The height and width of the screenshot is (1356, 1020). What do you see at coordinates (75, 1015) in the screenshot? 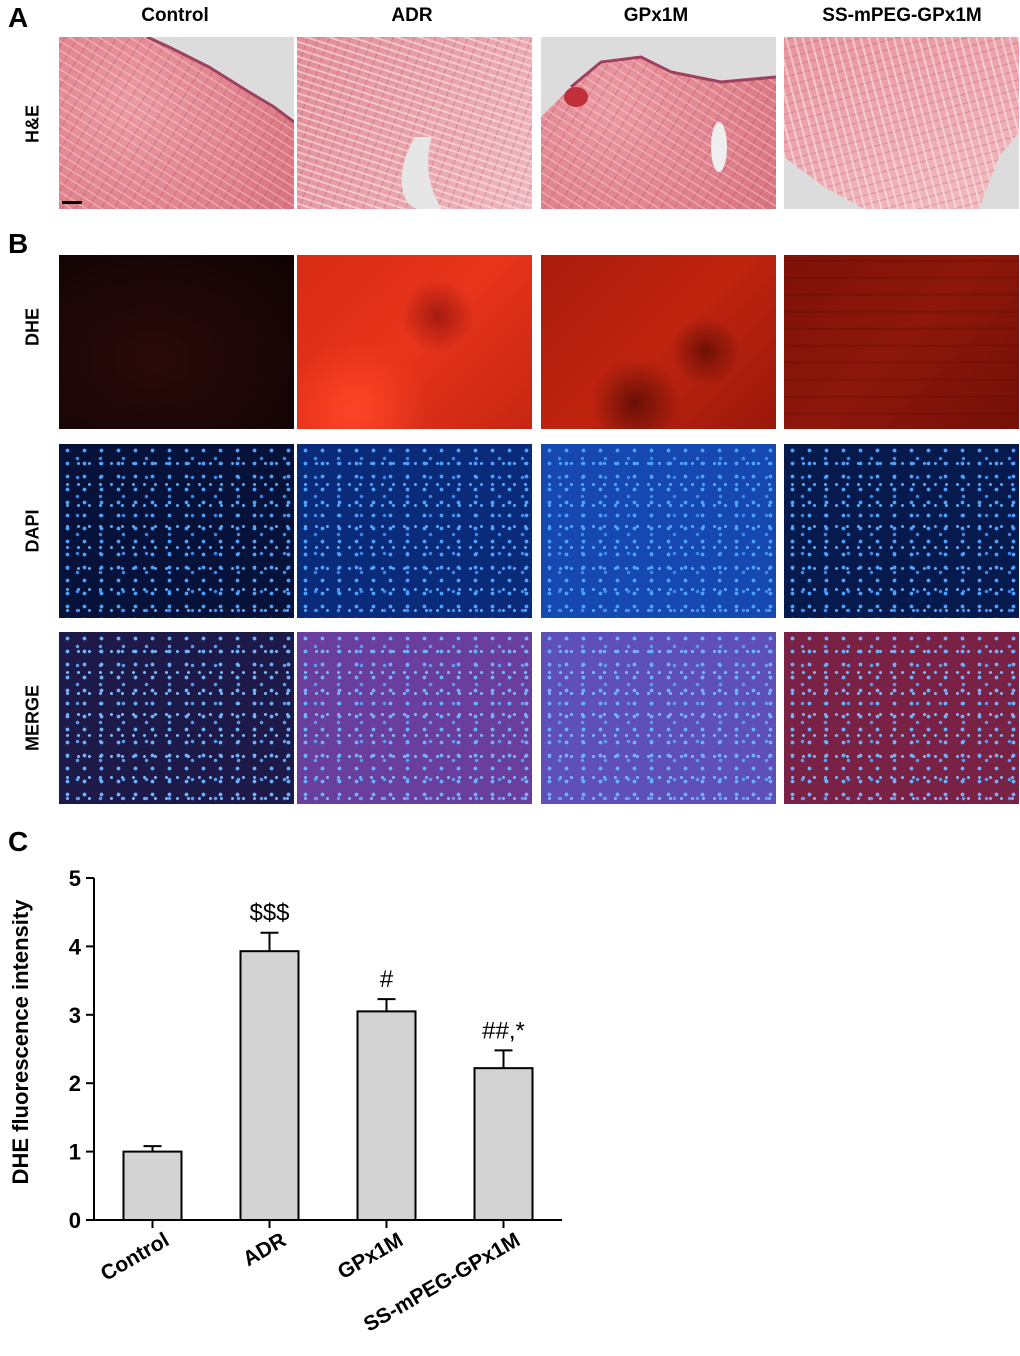
I see `y-tick-label: 3` at bounding box center [75, 1015].